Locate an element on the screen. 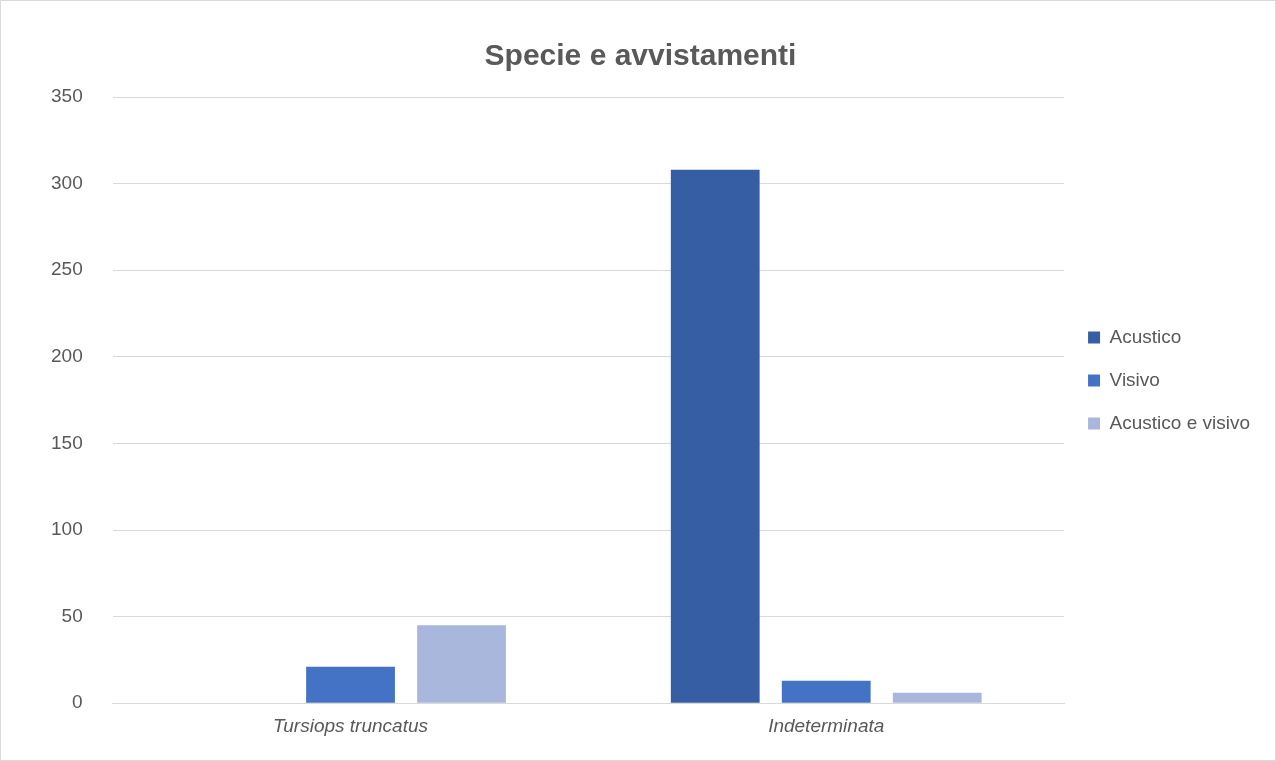 The width and height of the screenshot is (1276, 761). y-tick-label: 350 is located at coordinates (67, 96).